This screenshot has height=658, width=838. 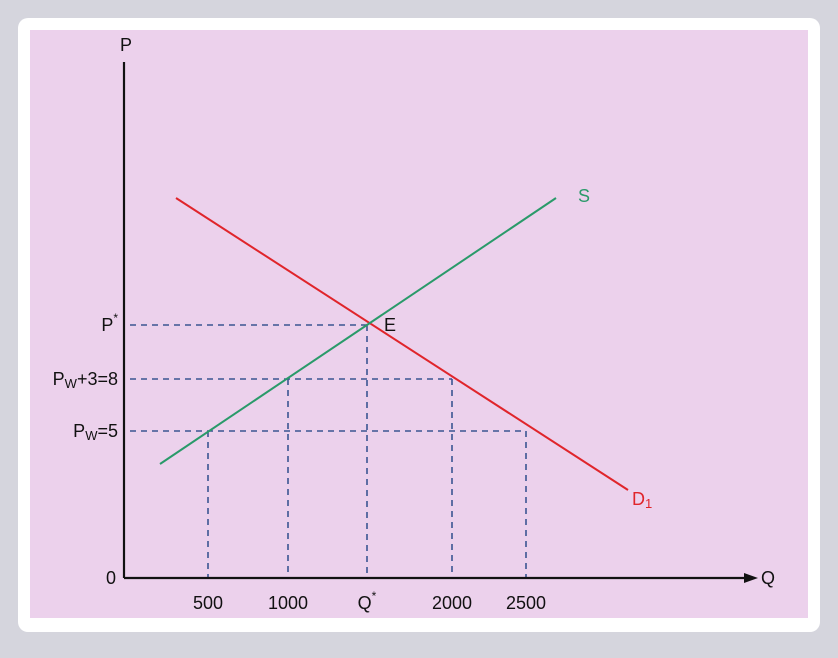 What do you see at coordinates (648, 503) in the screenshot?
I see `label-sub: 1` at bounding box center [648, 503].